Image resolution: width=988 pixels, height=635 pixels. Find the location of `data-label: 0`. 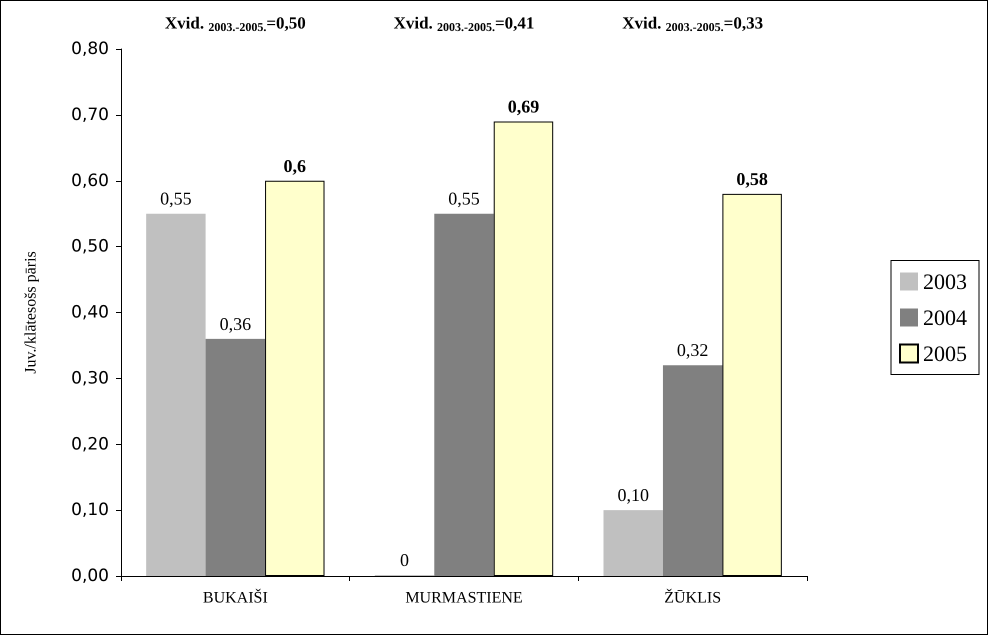

data-label: 0 is located at coordinates (405, 560).